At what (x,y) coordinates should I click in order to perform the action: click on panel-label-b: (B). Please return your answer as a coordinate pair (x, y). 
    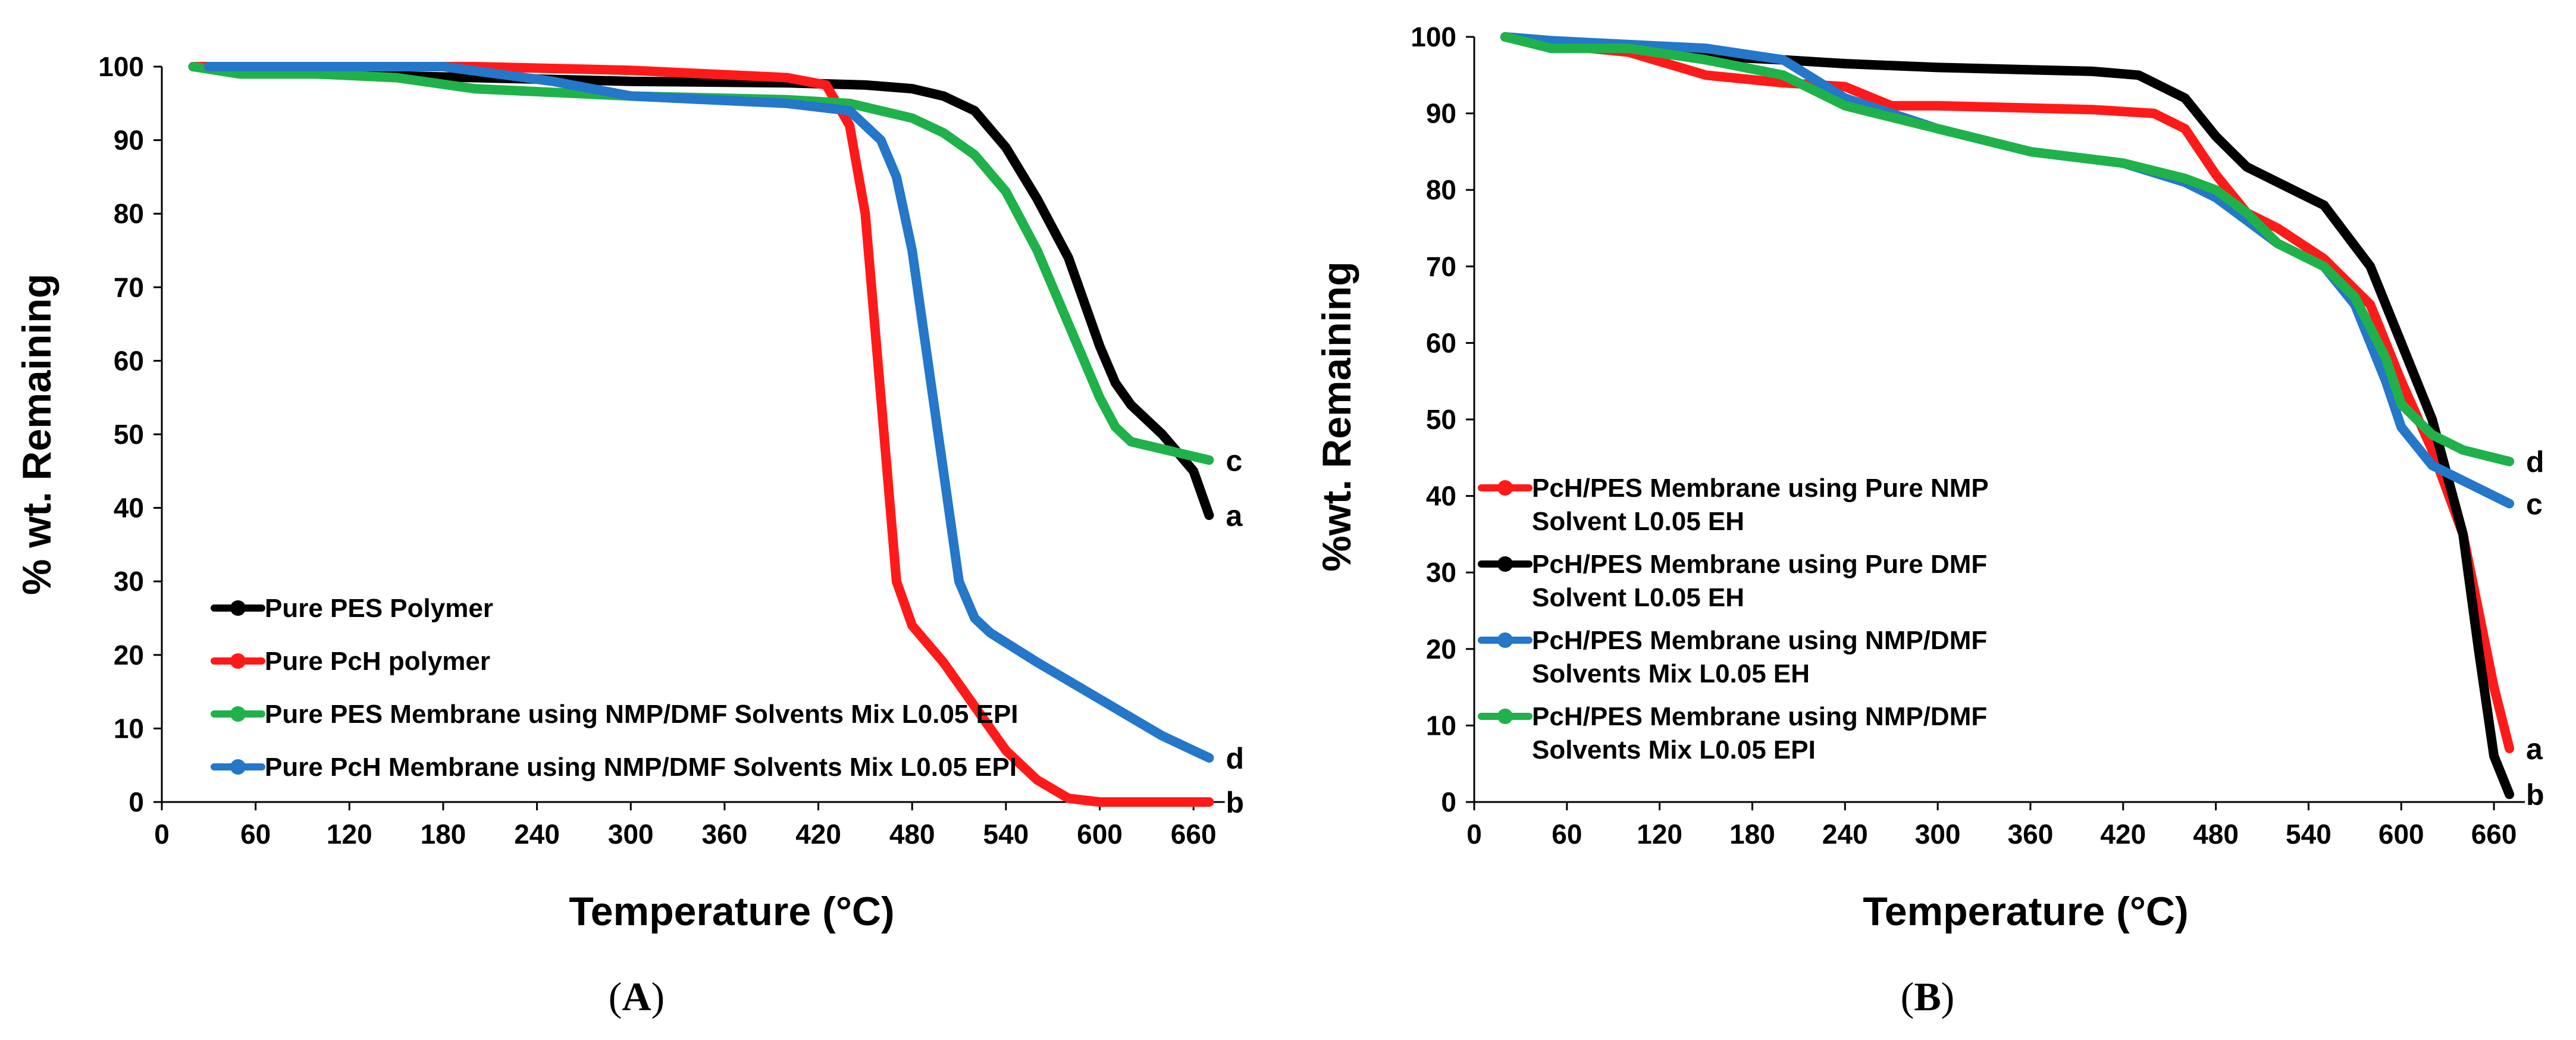
    Looking at the image, I should click on (1928, 996).